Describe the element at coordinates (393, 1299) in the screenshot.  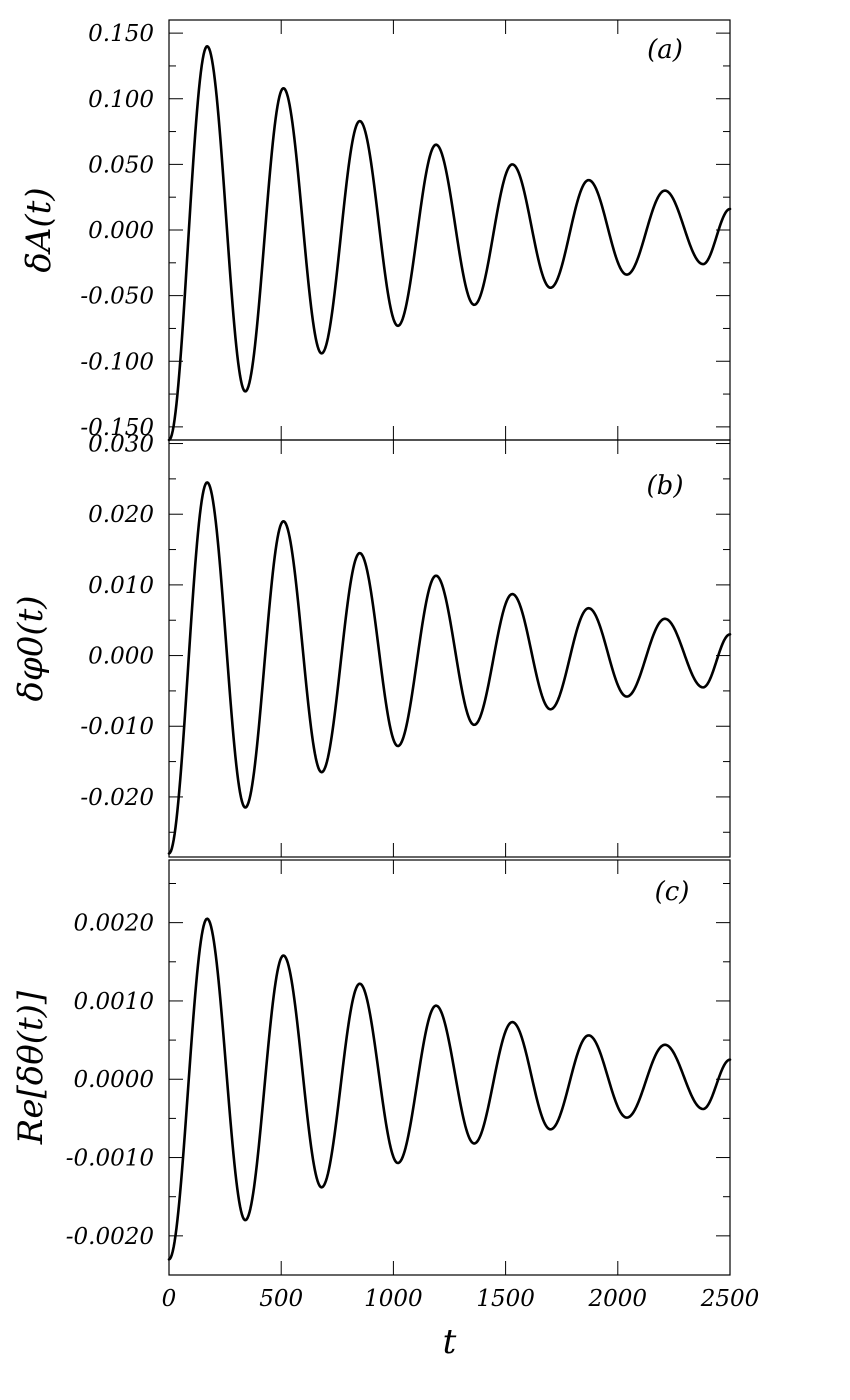
I see `x-tick-label: 1000` at that location.